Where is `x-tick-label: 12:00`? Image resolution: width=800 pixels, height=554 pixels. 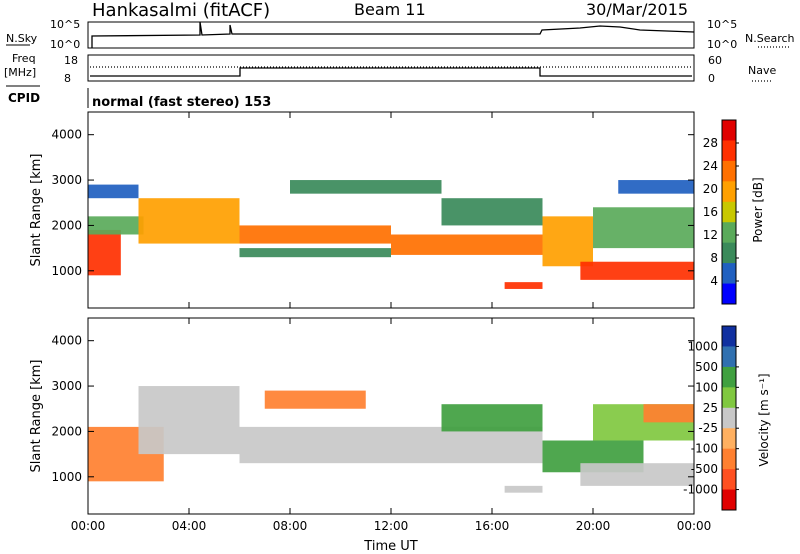
x-tick-label: 12:00 is located at coordinates (391, 526).